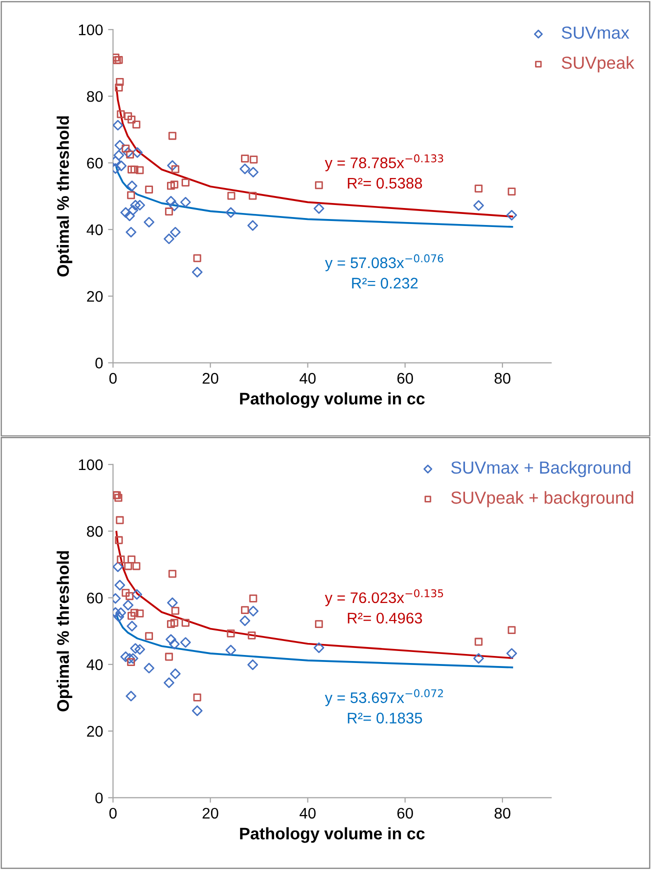  I want to click on annotation: R²= 0.5388, so click(385, 183).